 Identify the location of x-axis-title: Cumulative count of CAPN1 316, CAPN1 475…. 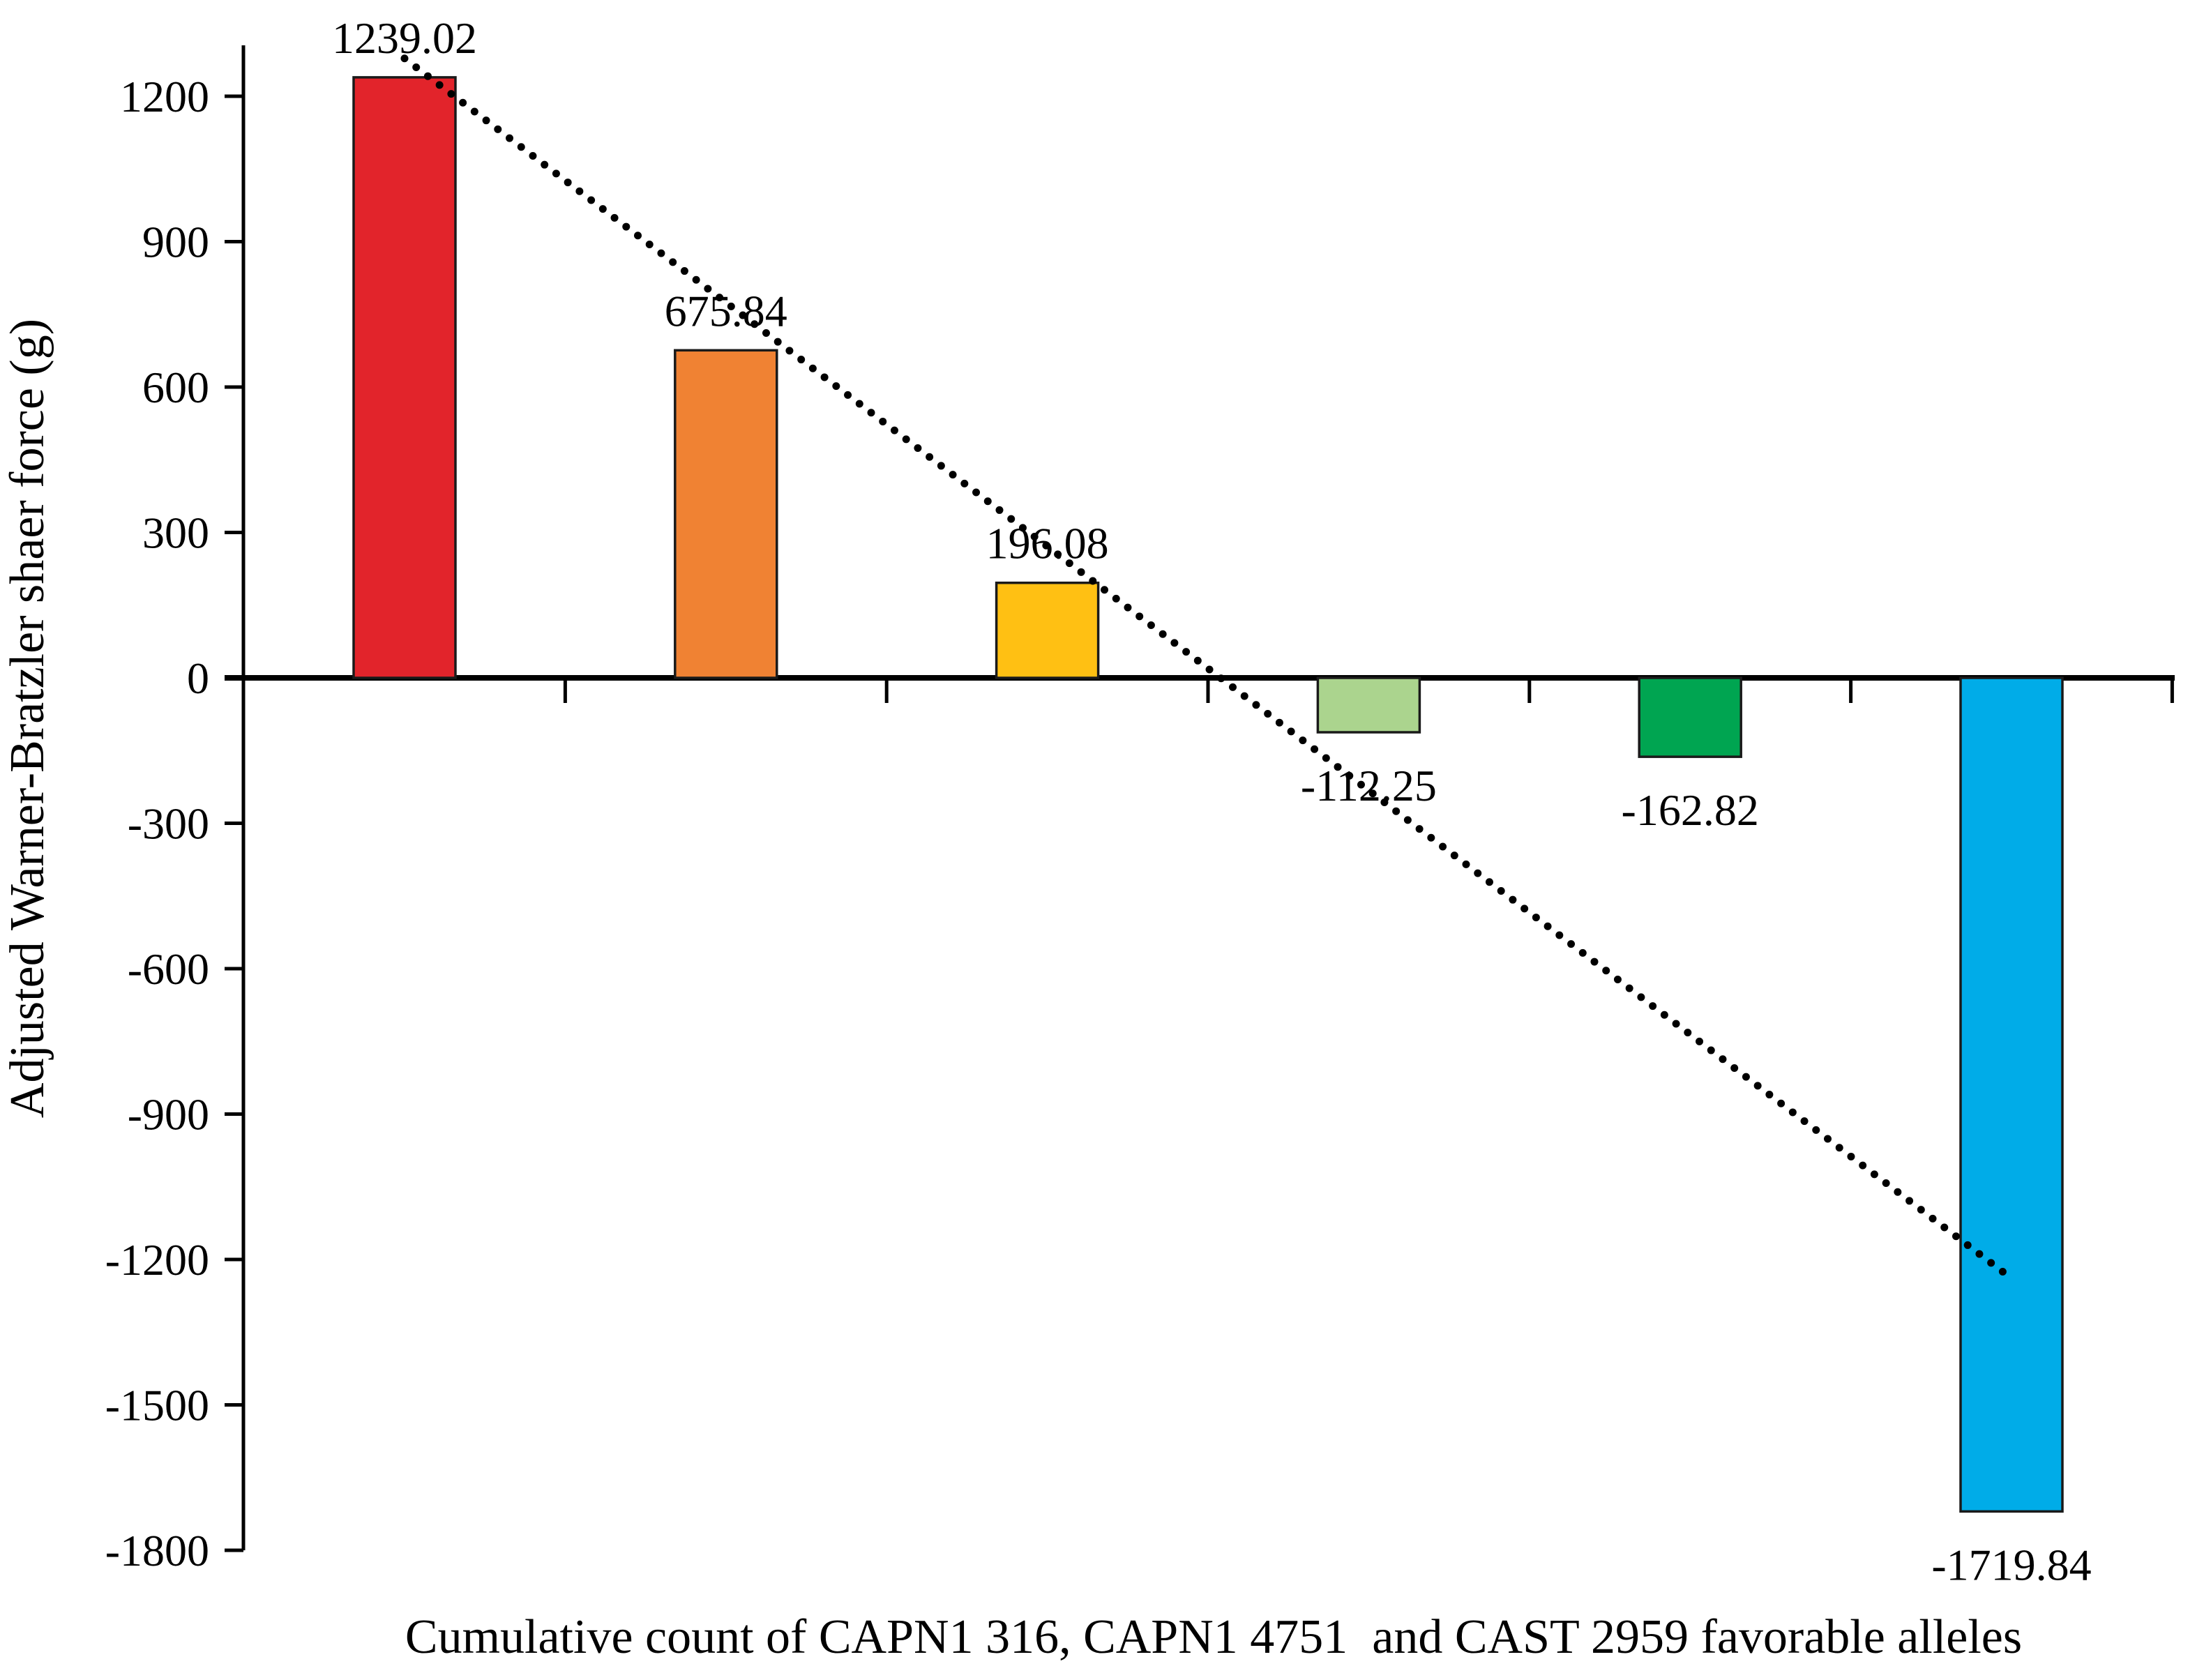
(1213, 1637).